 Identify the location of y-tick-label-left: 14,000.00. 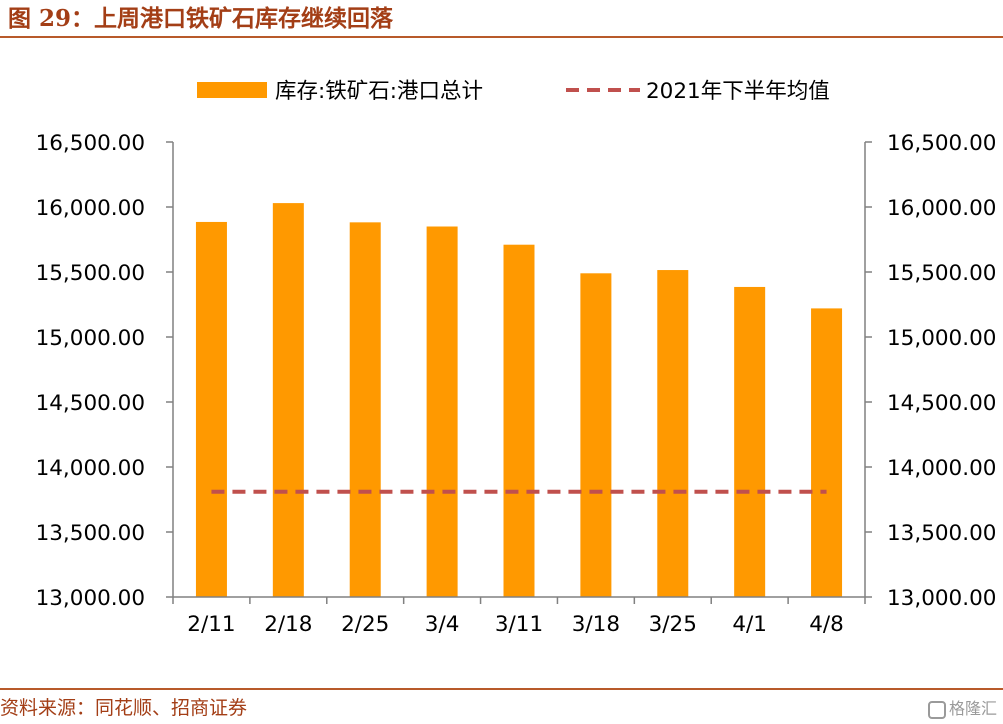
(90, 468).